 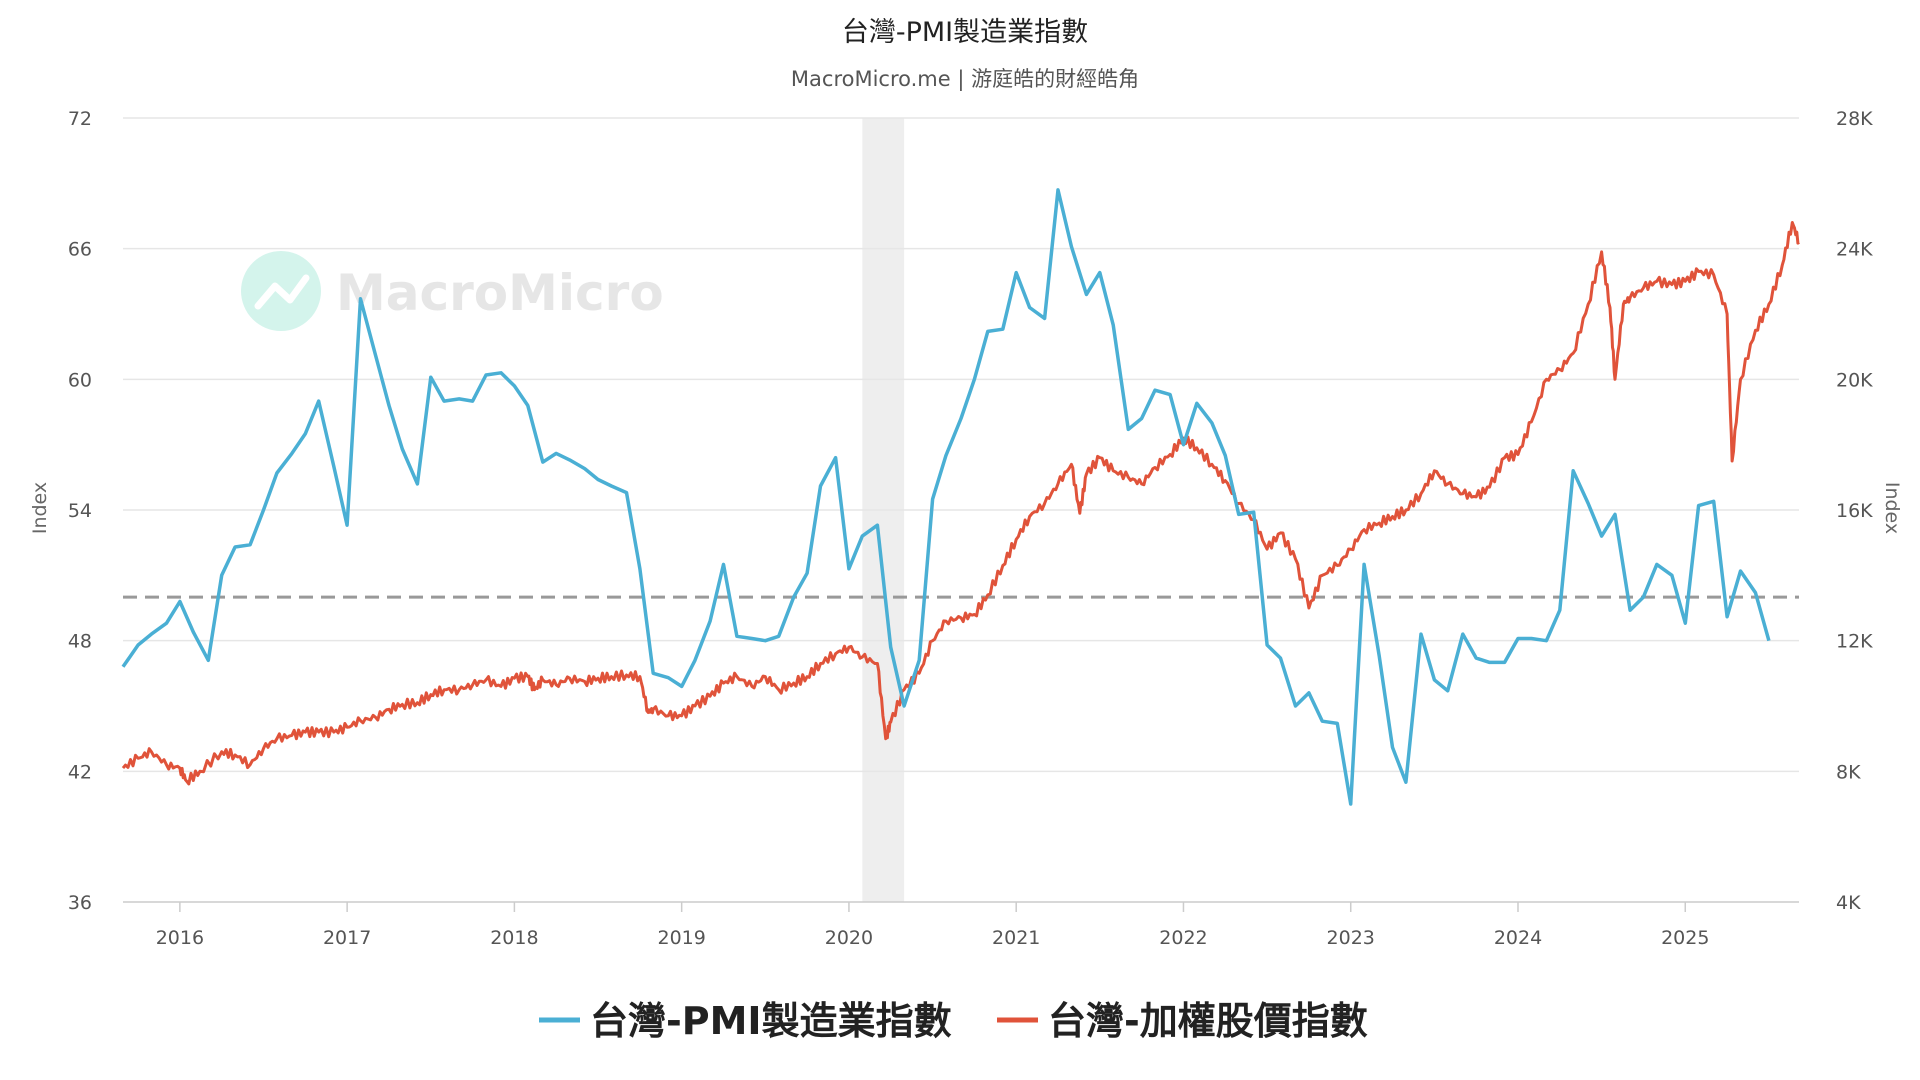 What do you see at coordinates (771, 1021) in the screenshot?
I see `legend-label-pmi: 台灣-PMI製造業指數` at bounding box center [771, 1021].